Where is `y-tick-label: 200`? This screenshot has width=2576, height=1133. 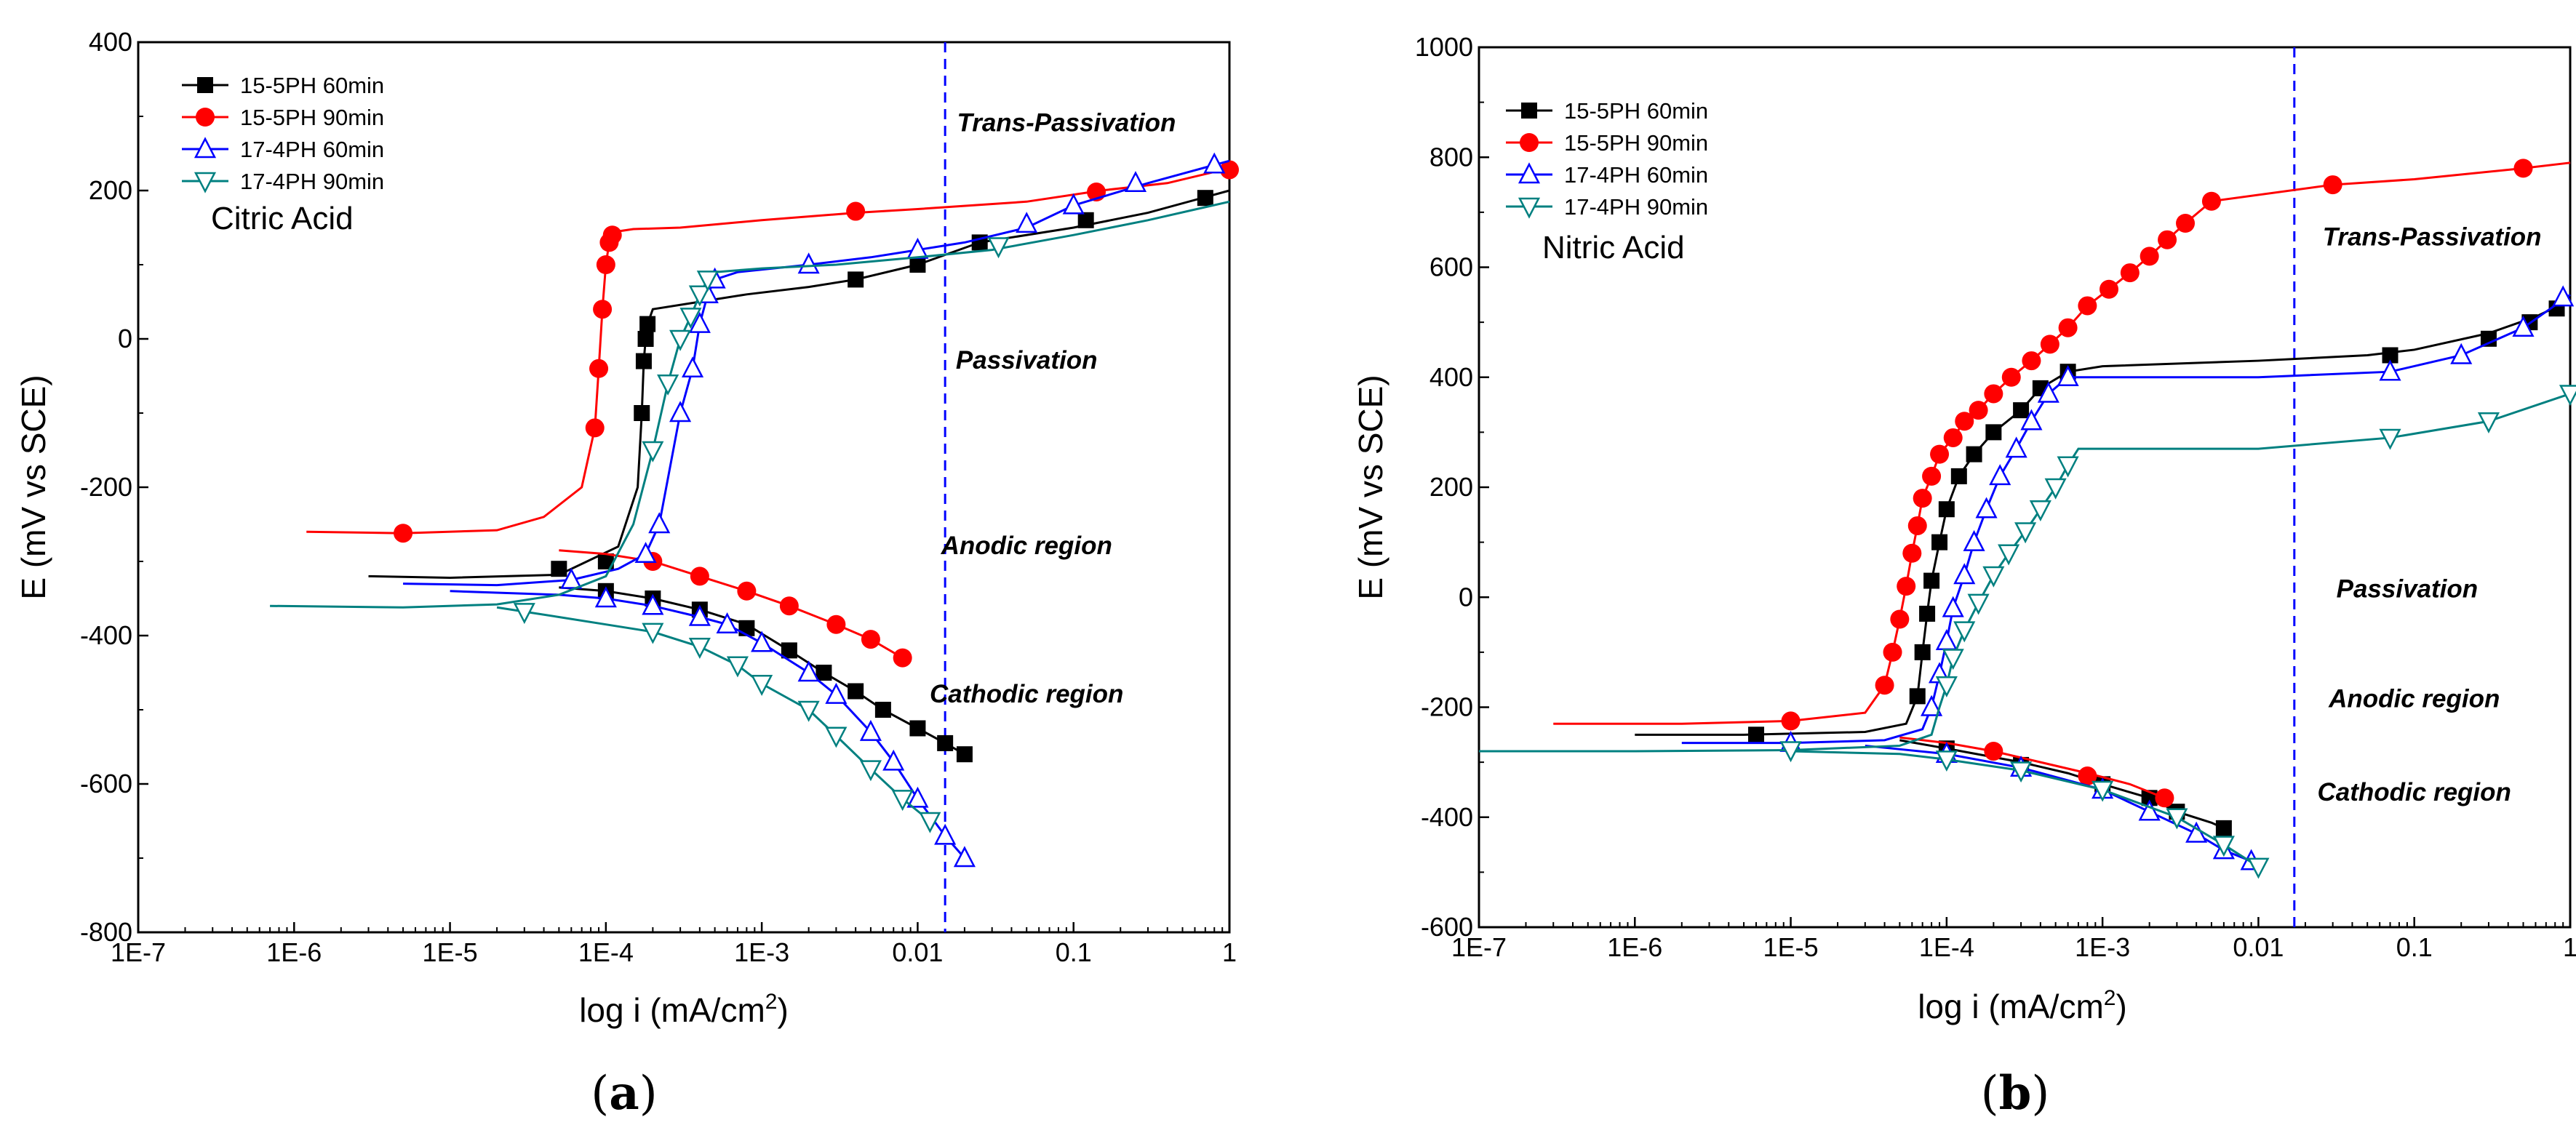
y-tick-label: 200 is located at coordinates (110, 190).